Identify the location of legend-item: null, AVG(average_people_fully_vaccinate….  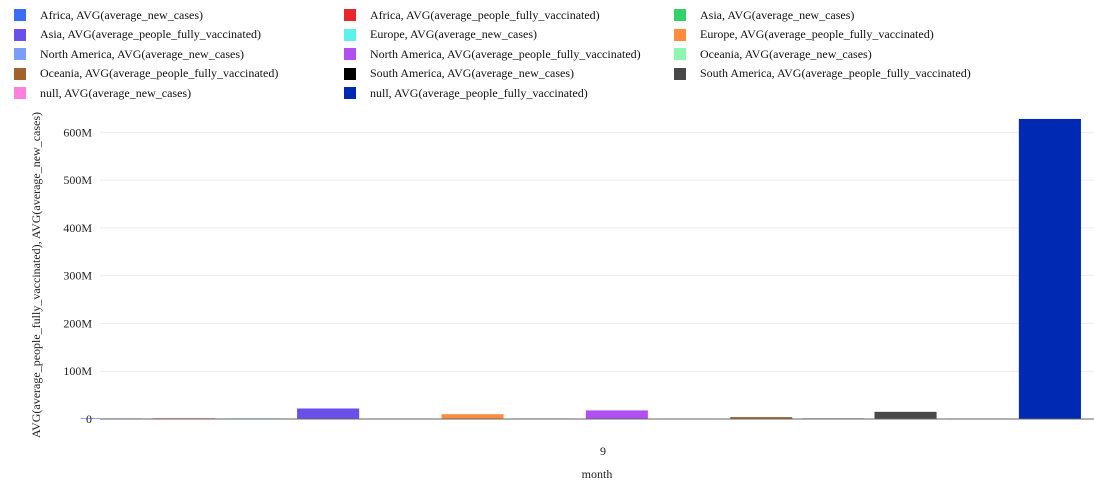
(466, 93).